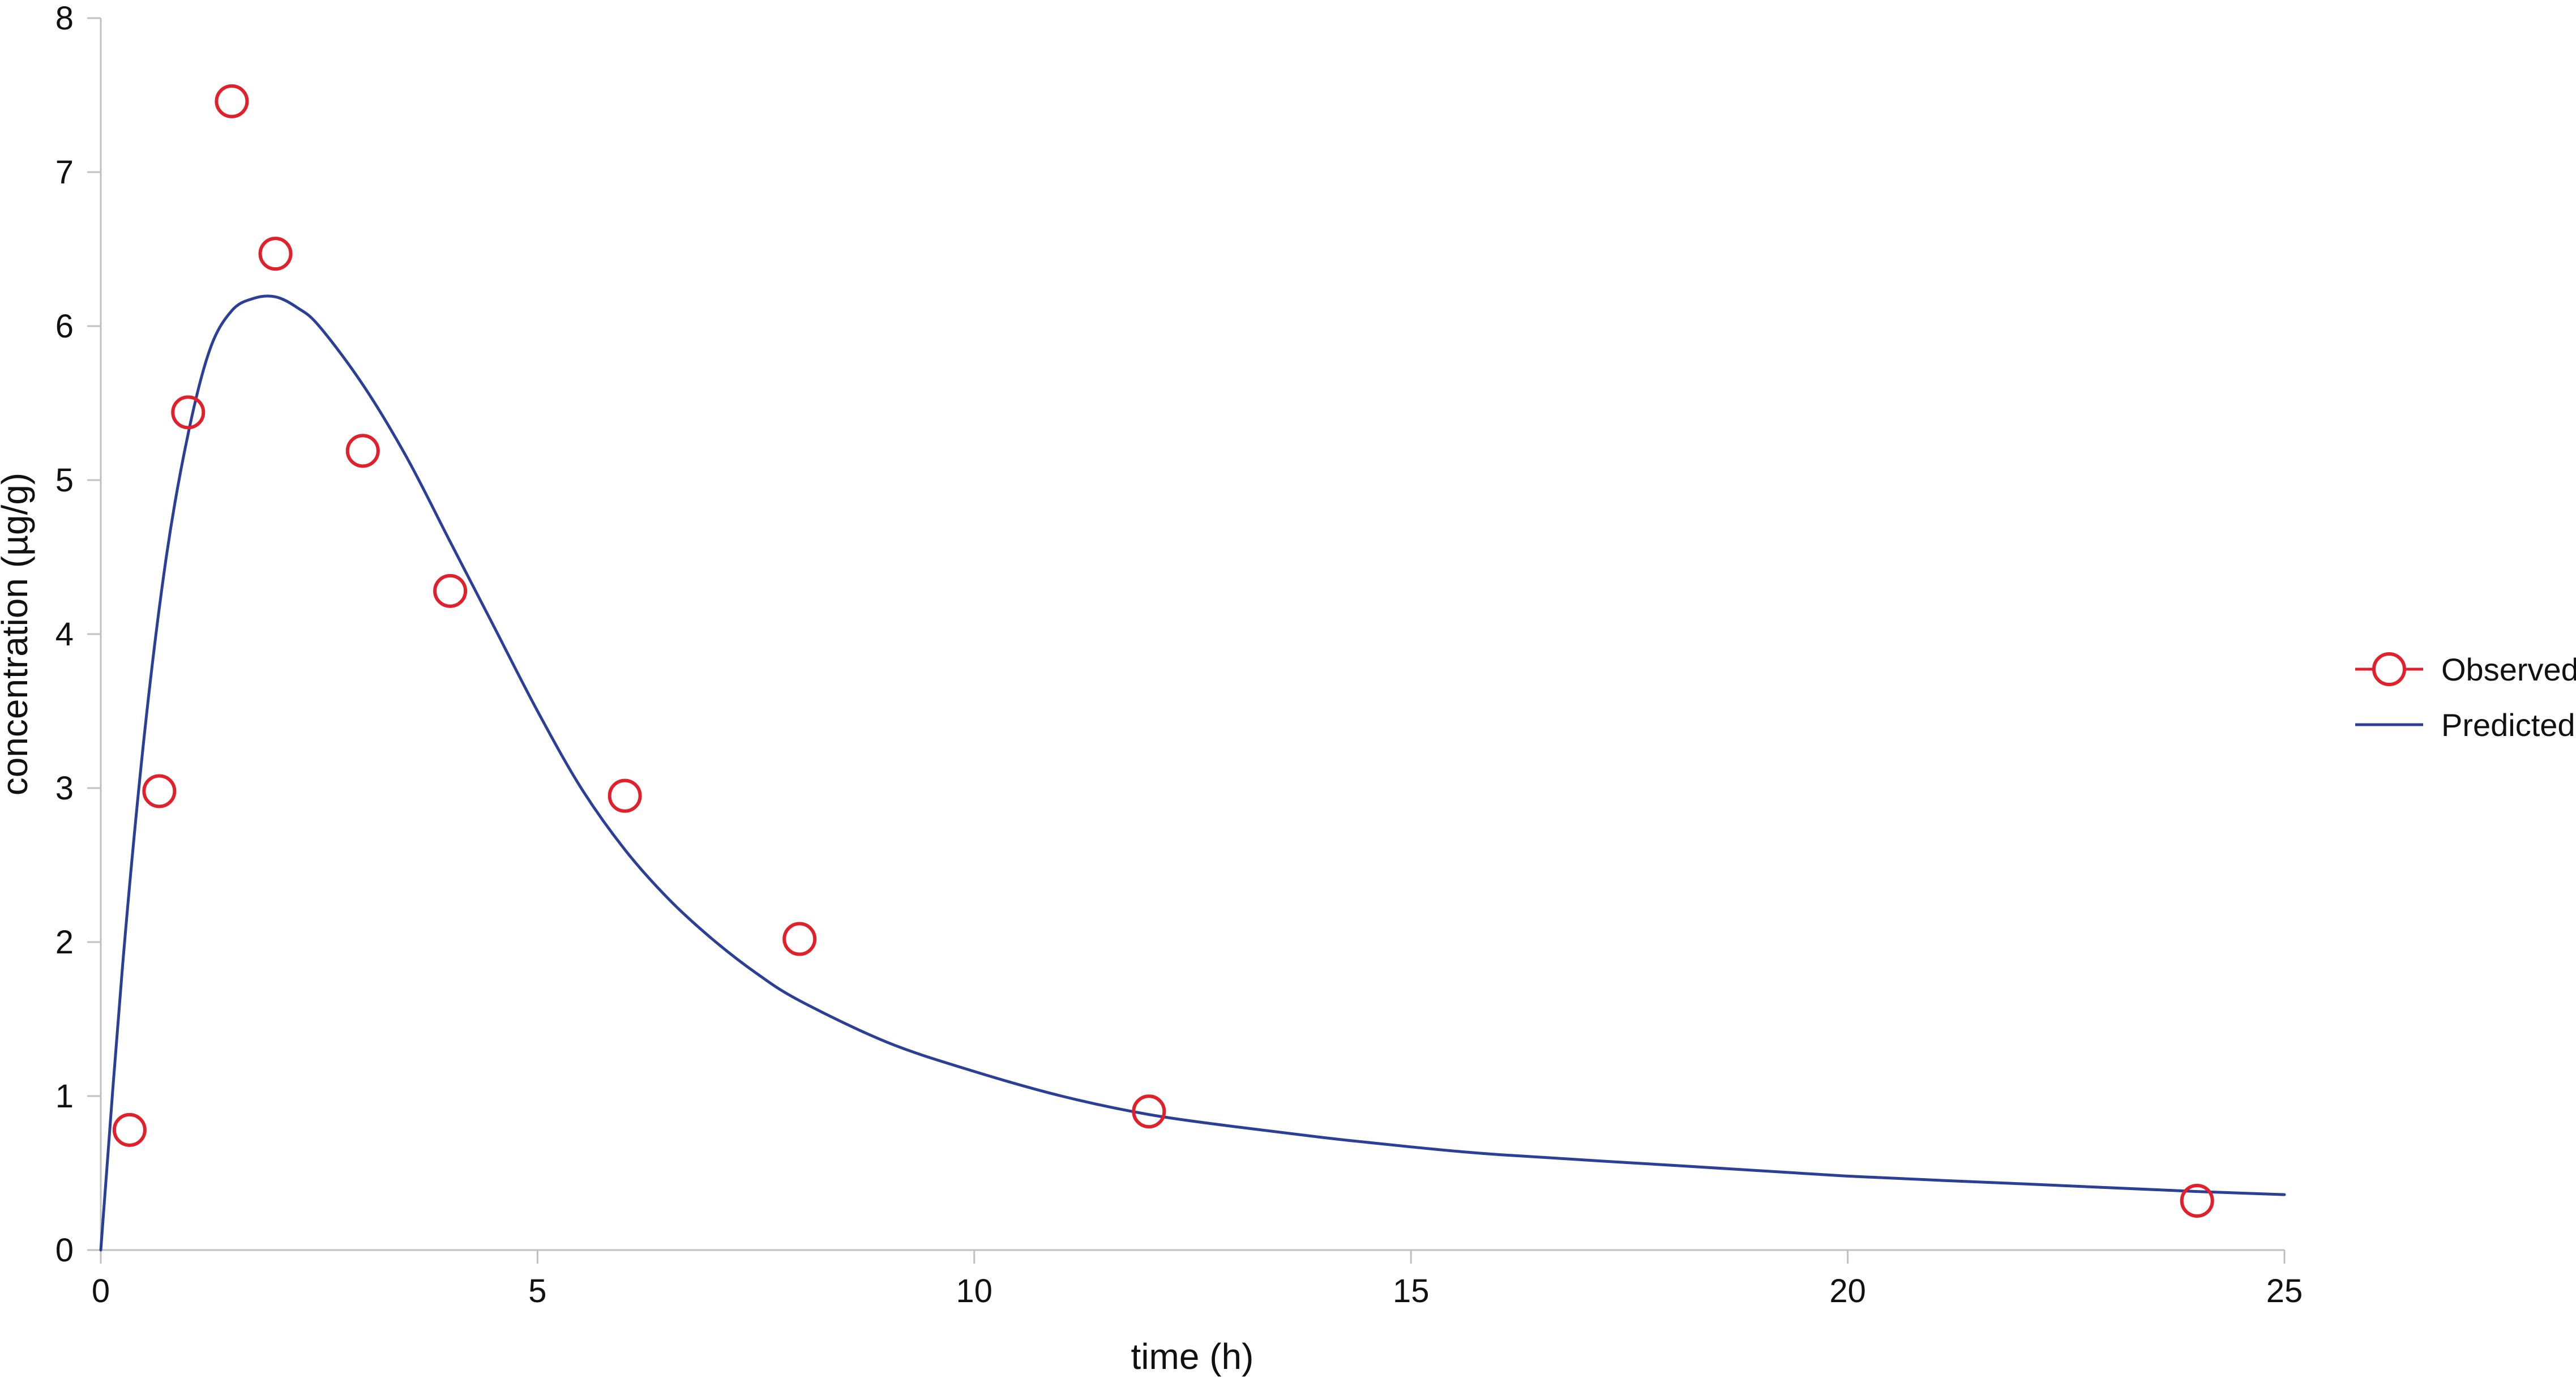 The width and height of the screenshot is (2576, 1378). I want to click on x-tick-label: 10, so click(974, 1291).